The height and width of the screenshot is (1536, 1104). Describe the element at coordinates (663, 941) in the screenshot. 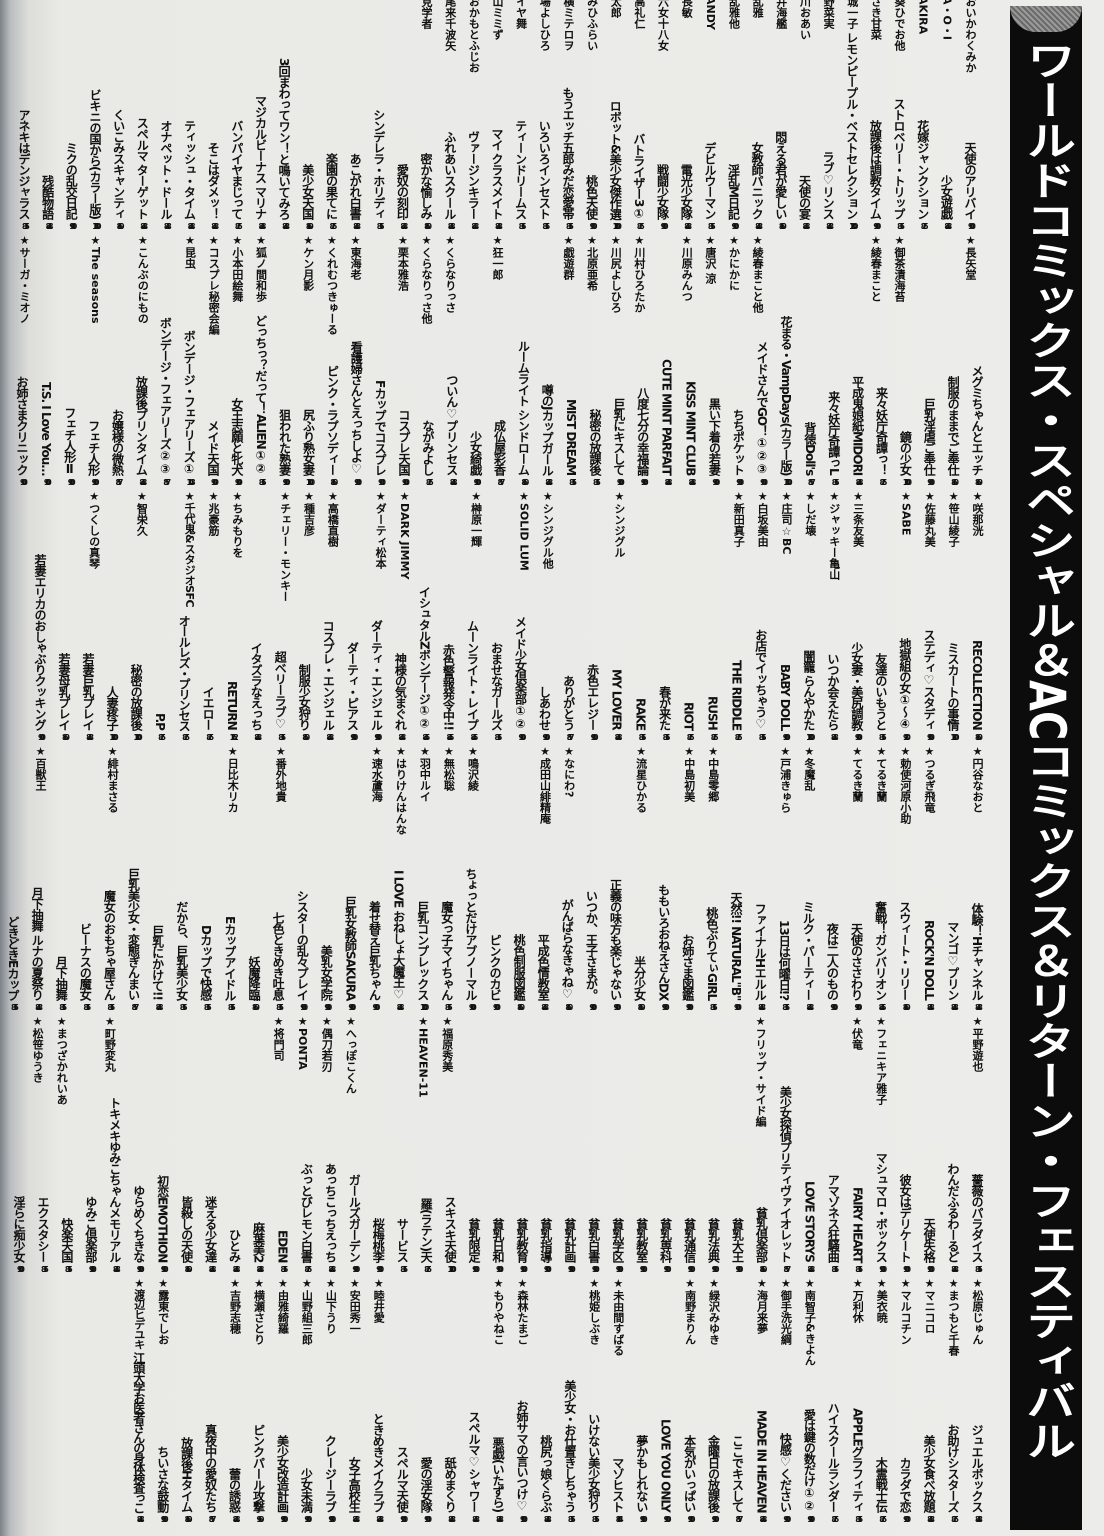

I see `book-title: ももいろおねえさんDX` at that location.